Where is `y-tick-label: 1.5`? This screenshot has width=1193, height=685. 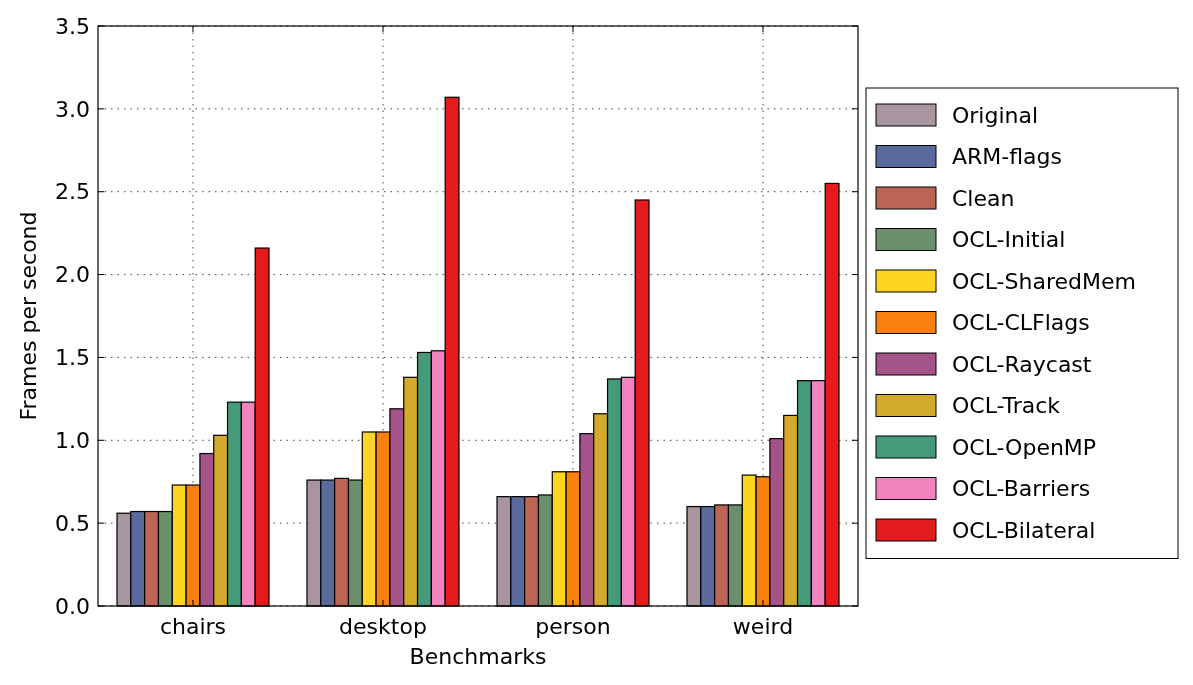 y-tick-label: 1.5 is located at coordinates (72, 358).